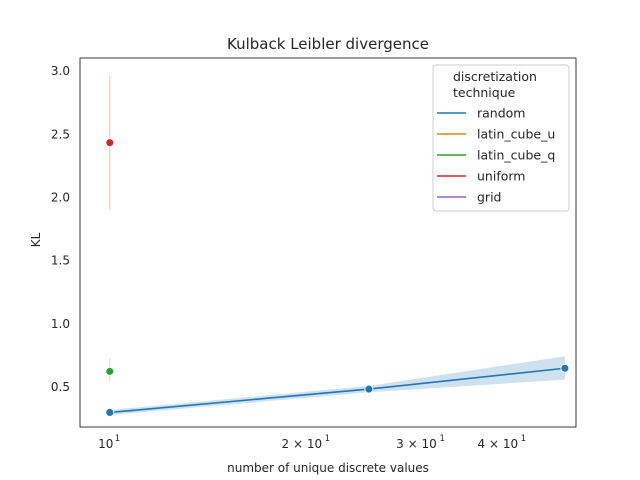 The width and height of the screenshot is (640, 480). What do you see at coordinates (484, 92) in the screenshot?
I see `legend-title: technique` at bounding box center [484, 92].